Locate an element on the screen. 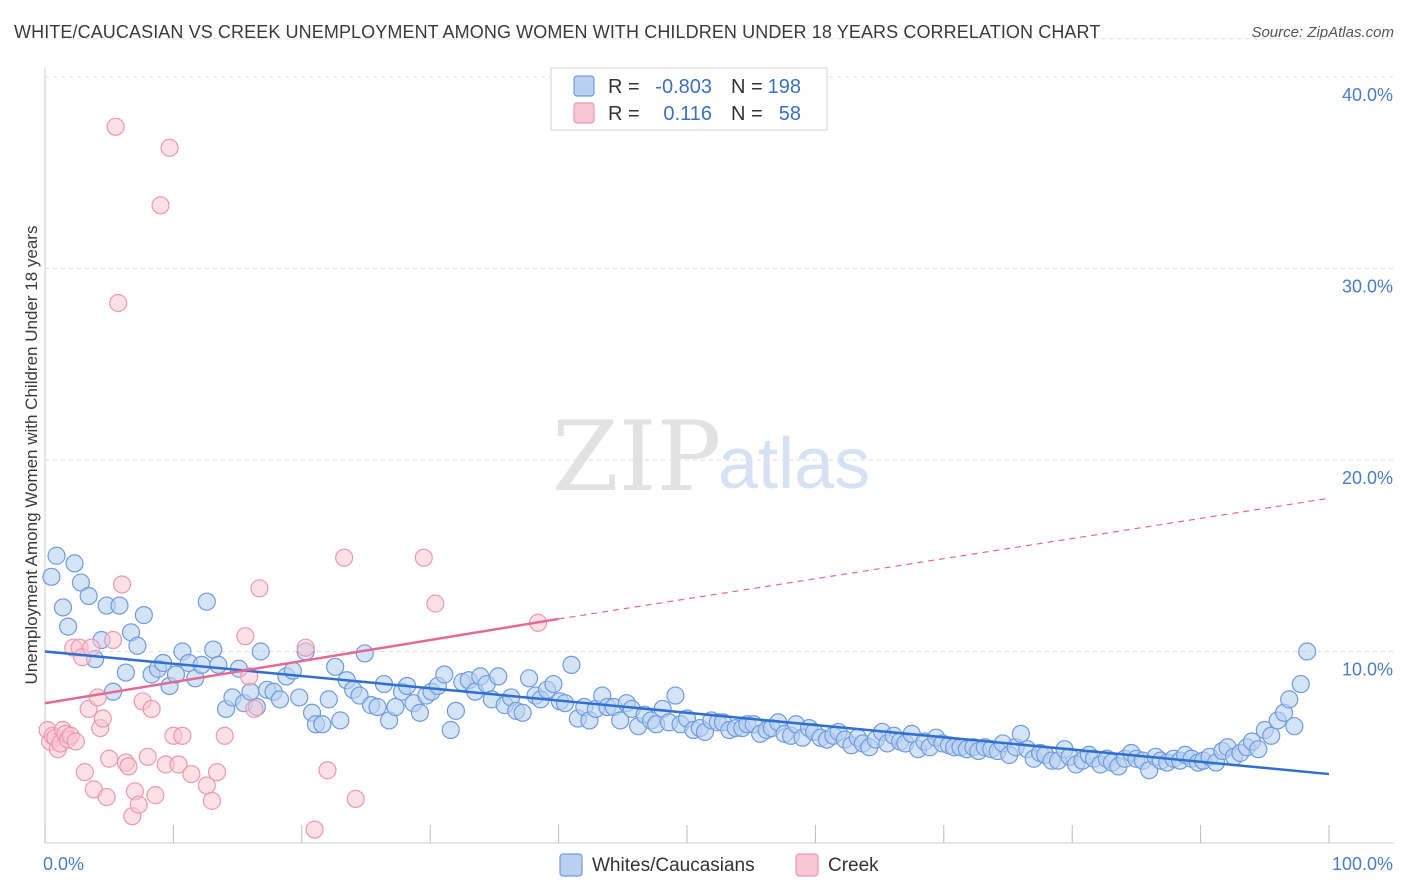 This screenshot has width=1406, height=892. bottom-legend-label-whites: Whites/Caucasians is located at coordinates (673, 865).